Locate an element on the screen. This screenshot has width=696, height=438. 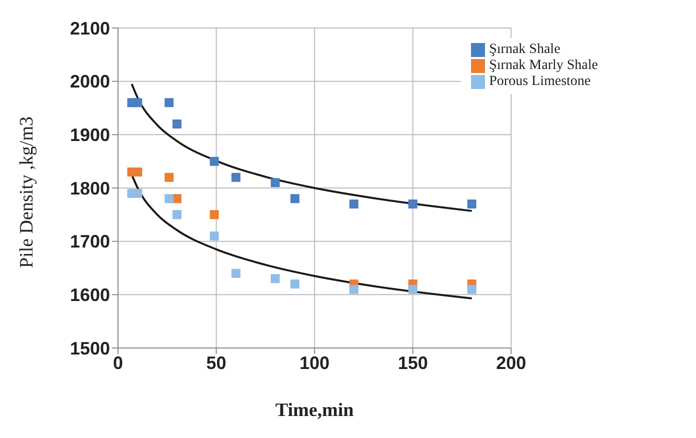
y-tick-label: 1800 is located at coordinates (90, 188).